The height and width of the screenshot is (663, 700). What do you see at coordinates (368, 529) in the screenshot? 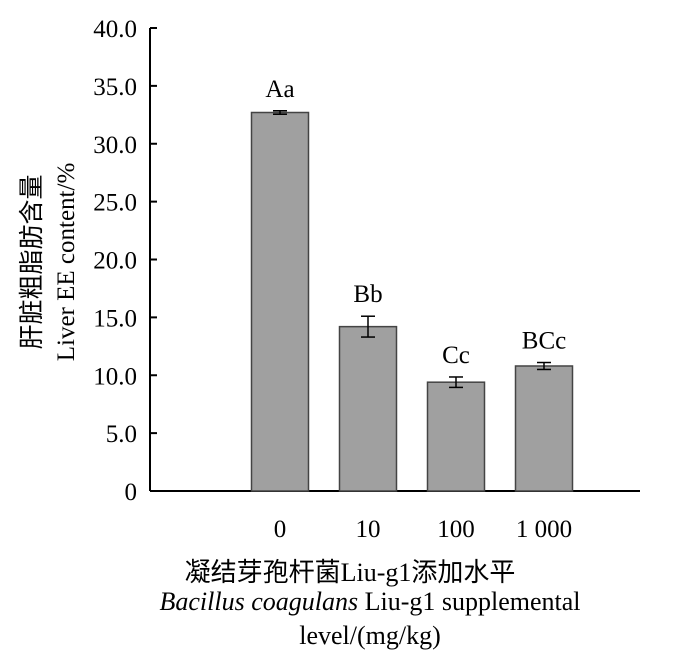
I see `x-tick-label: 10` at bounding box center [368, 529].